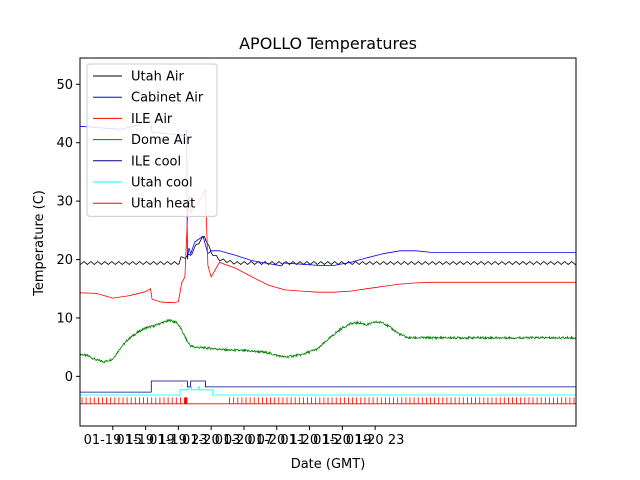 Image resolution: width=640 pixels, height=480 pixels. I want to click on chart-title: APOLLO Temperatures, so click(328, 43).